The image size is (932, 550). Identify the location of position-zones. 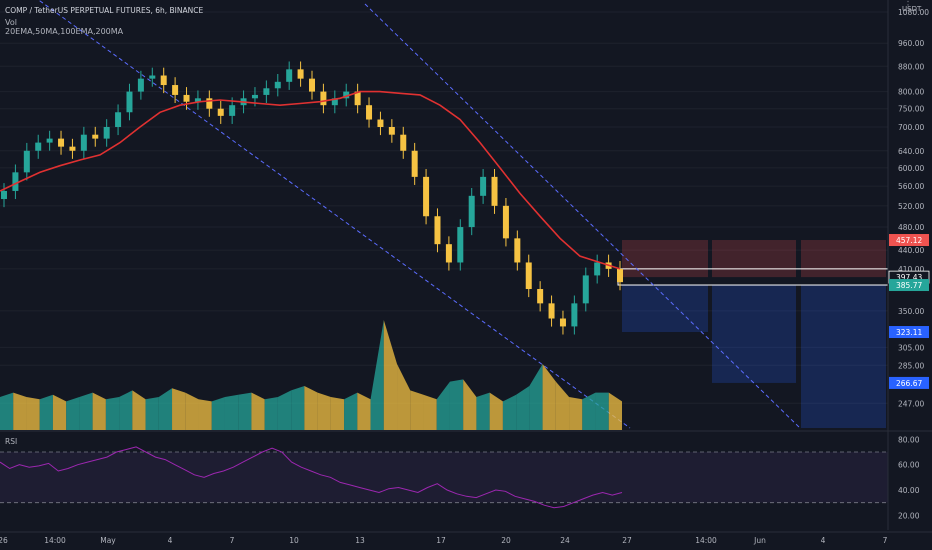
(753, 334).